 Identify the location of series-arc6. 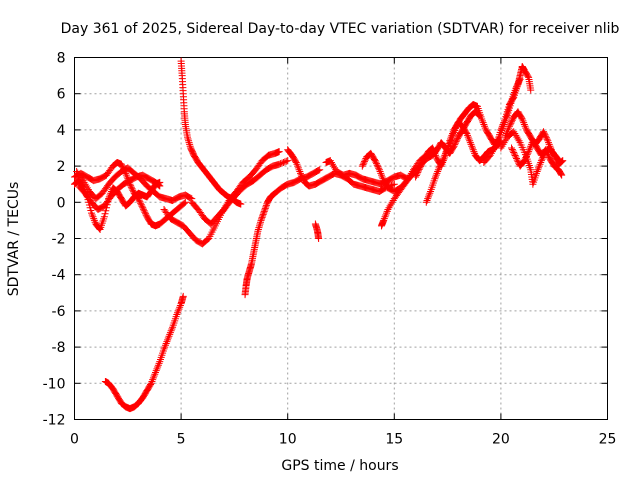
(211, 132).